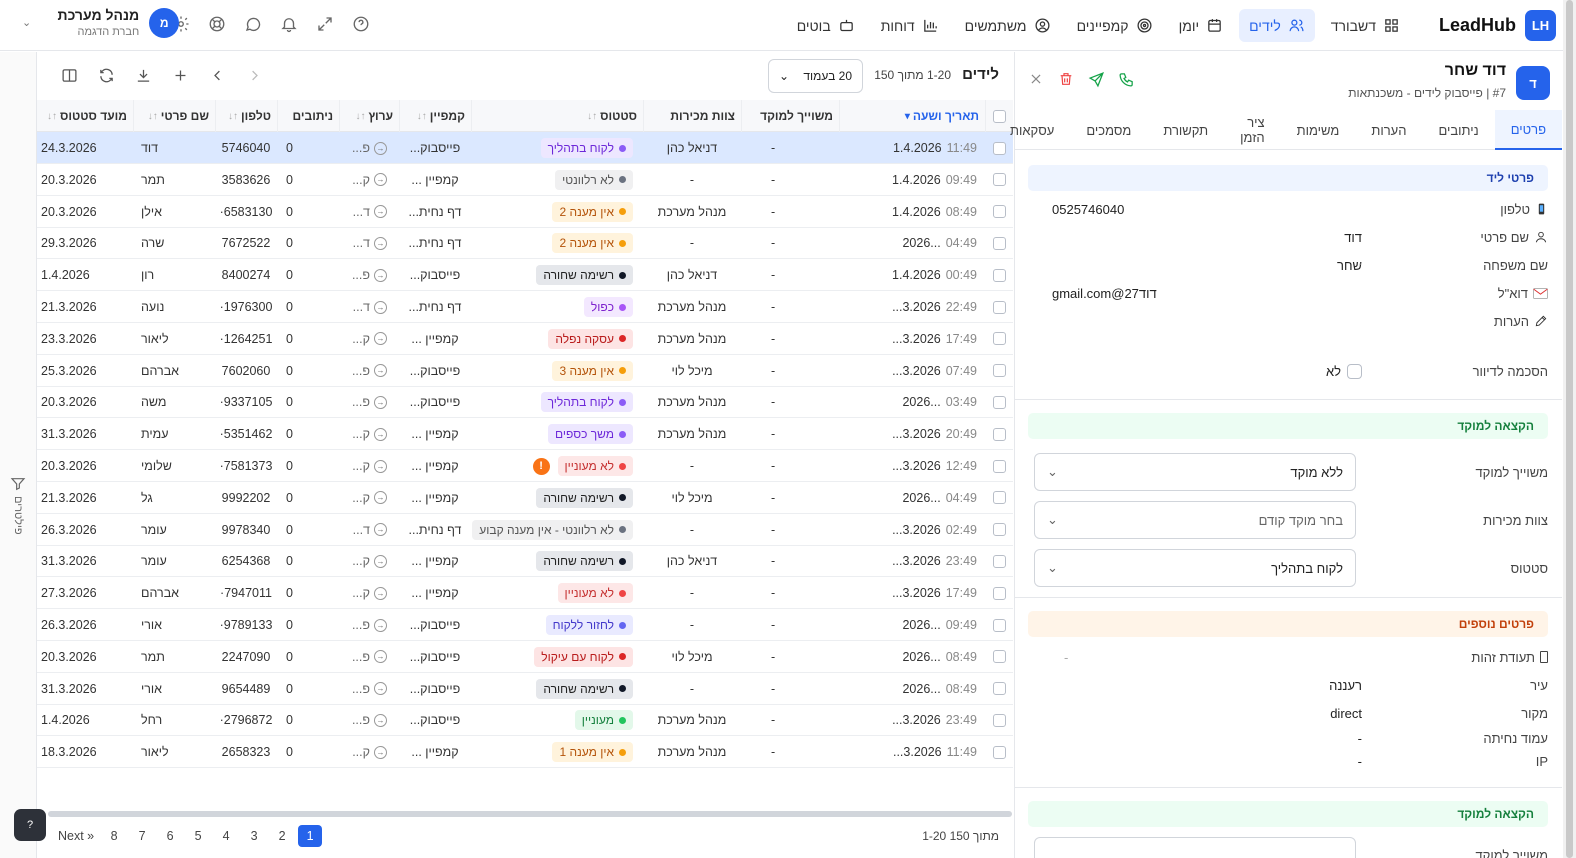 The height and width of the screenshot is (858, 1576). What do you see at coordinates (1195, 472) in the screenshot?
I see `assign-select: ללא מוקד ⌄` at bounding box center [1195, 472].